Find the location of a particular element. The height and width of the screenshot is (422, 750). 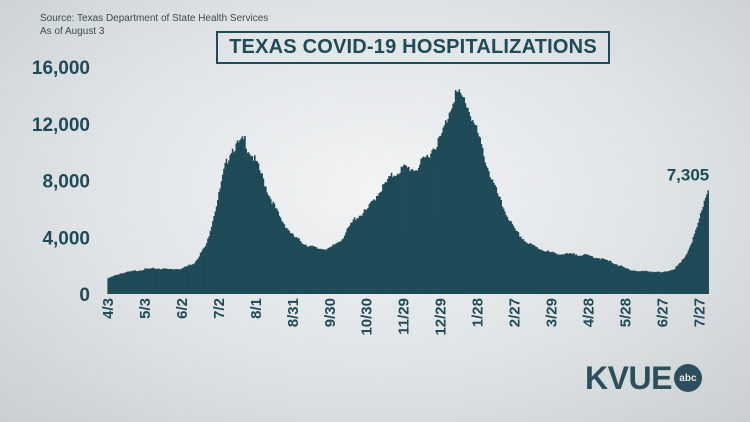

x-tick-label: 2/27 is located at coordinates (515, 312).